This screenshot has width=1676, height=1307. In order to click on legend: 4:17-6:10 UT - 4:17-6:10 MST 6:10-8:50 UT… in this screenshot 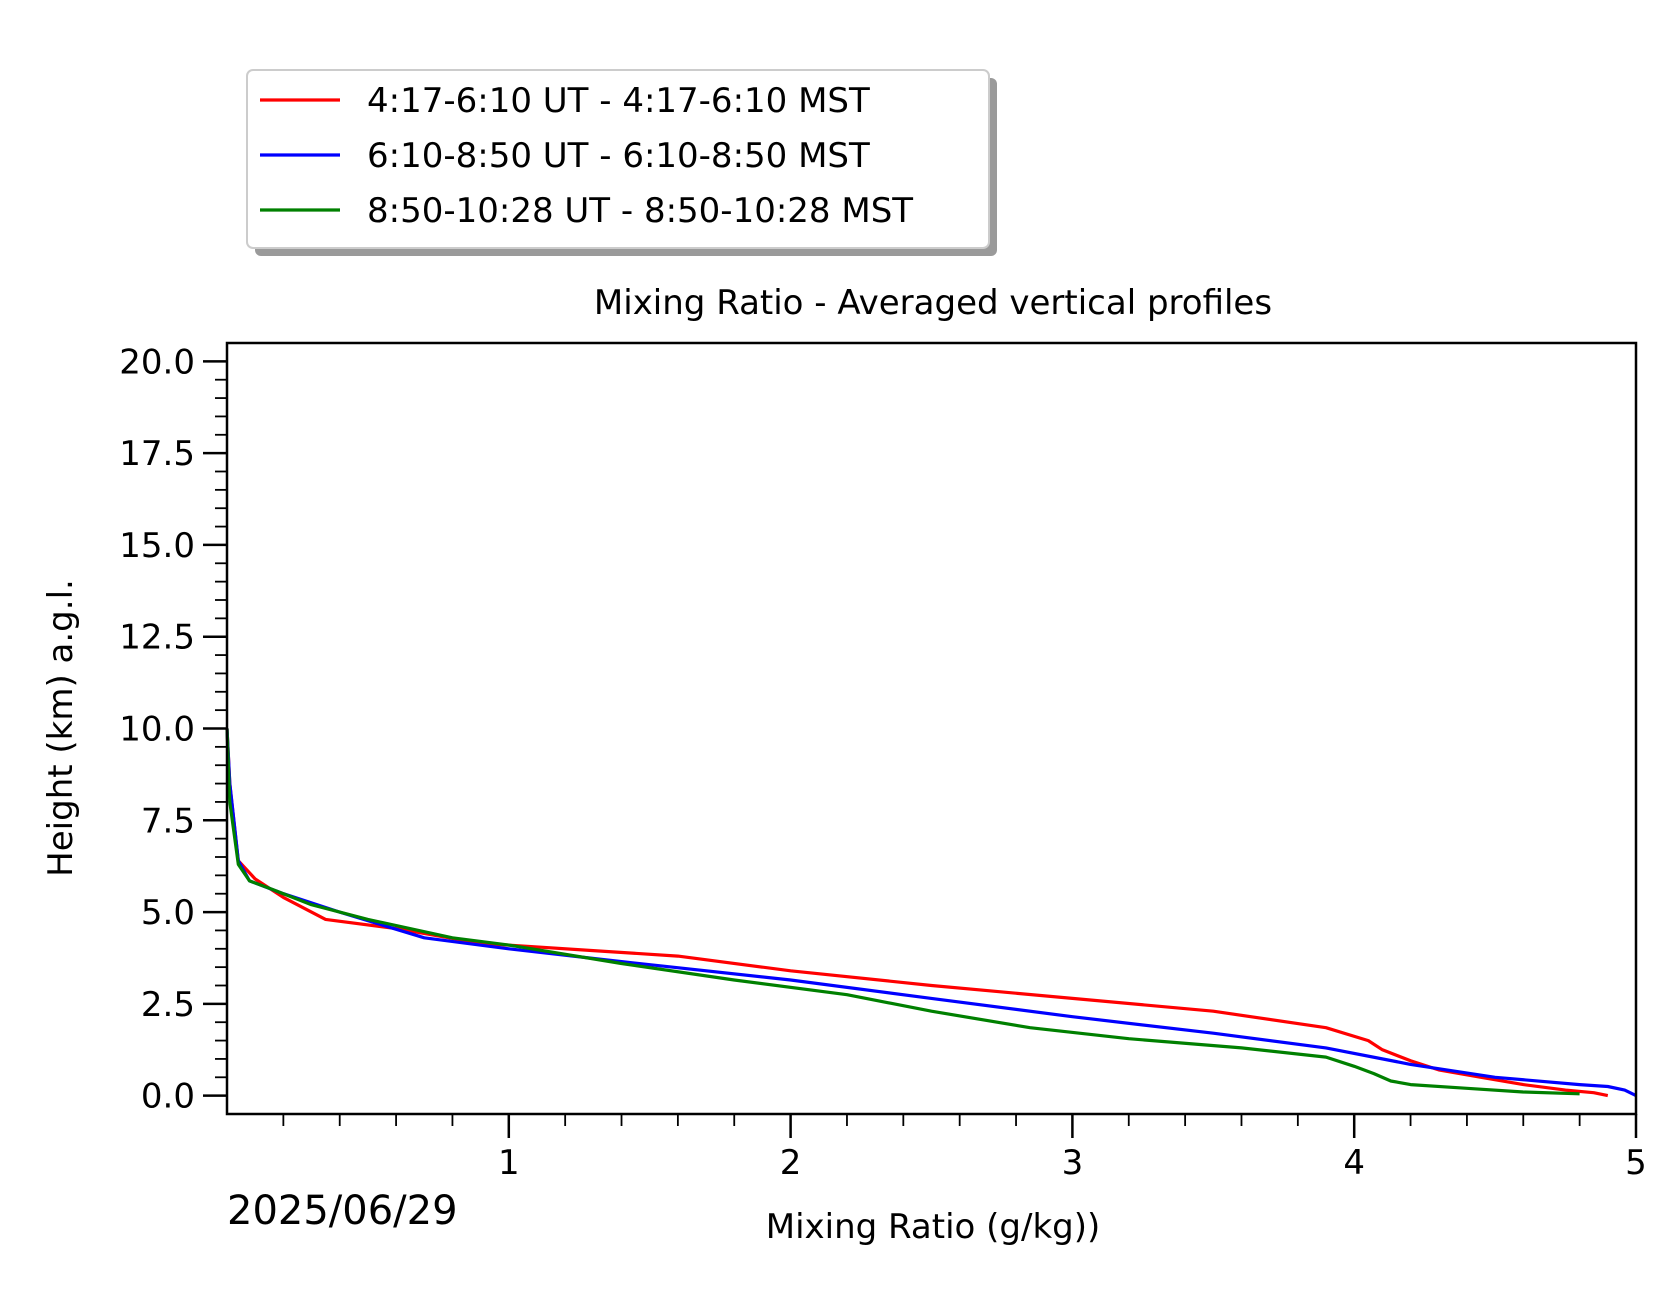, I will do `click(621, 162)`.